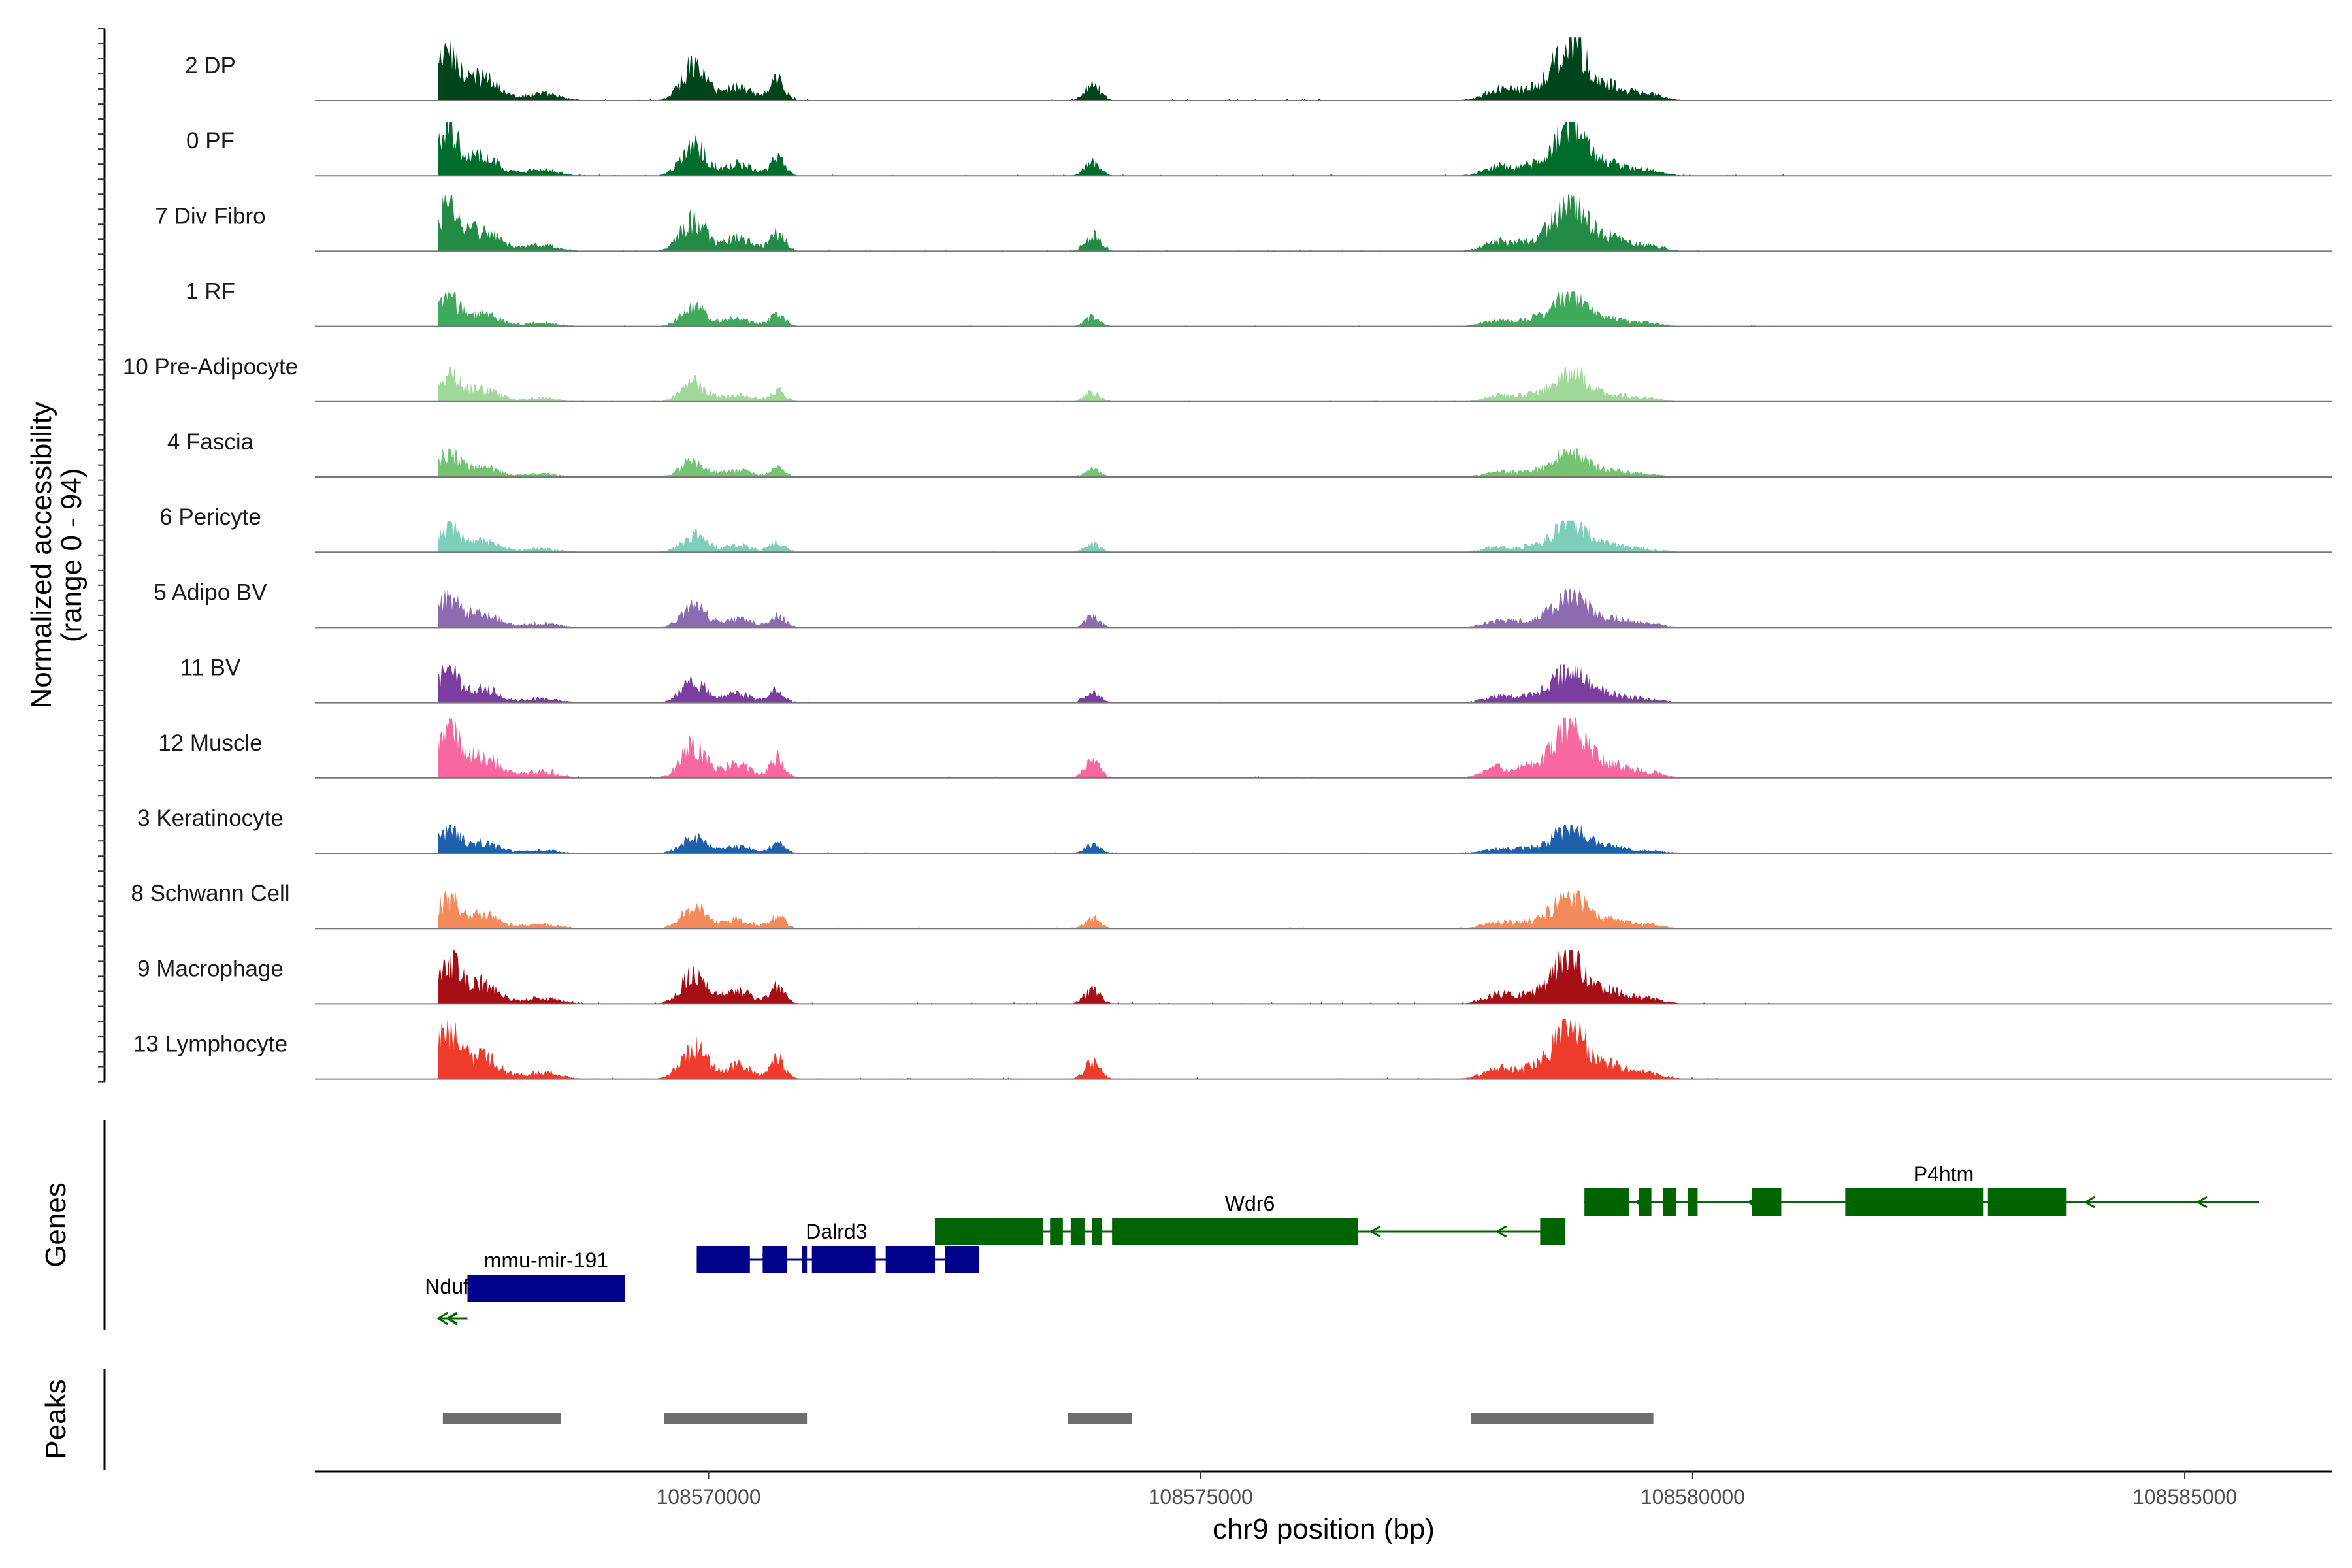 The width and height of the screenshot is (2352, 1568). I want to click on peaks-panel-label: Peaks, so click(56, 1419).